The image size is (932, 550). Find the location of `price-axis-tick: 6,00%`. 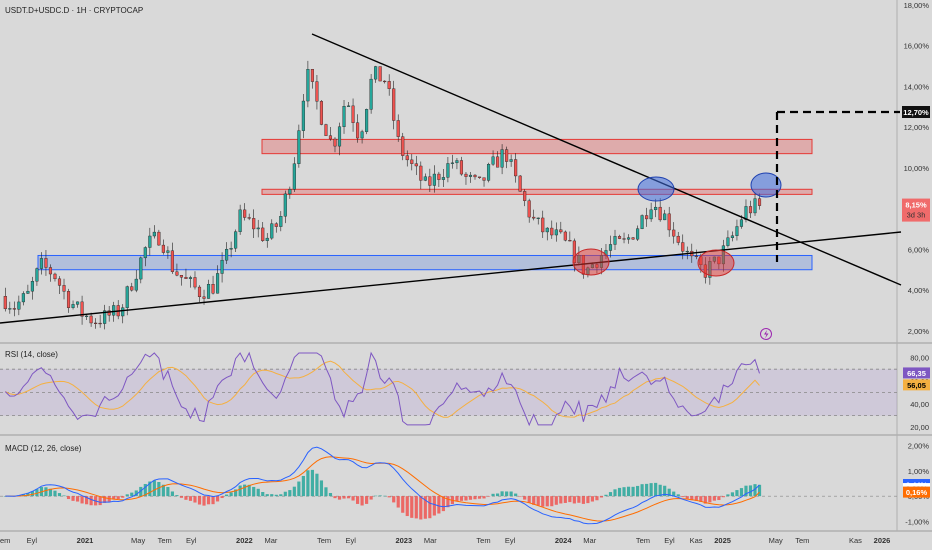

price-axis-tick: 6,00% is located at coordinates (919, 249).